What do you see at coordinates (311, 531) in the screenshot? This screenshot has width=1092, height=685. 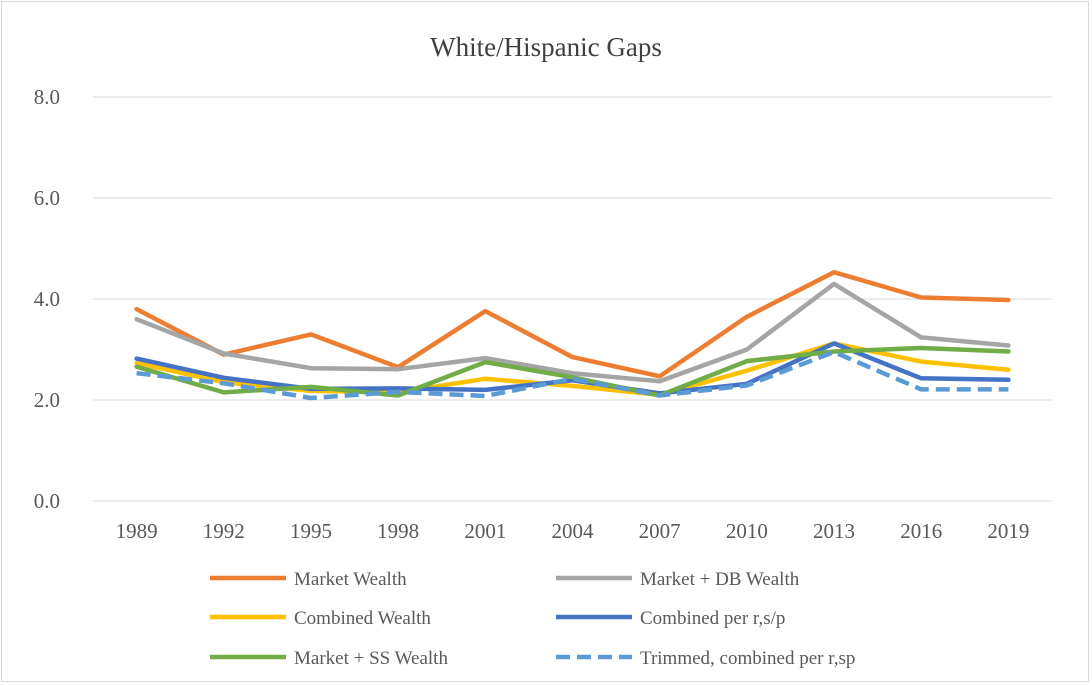 I see `x-tick-label: 1995` at bounding box center [311, 531].